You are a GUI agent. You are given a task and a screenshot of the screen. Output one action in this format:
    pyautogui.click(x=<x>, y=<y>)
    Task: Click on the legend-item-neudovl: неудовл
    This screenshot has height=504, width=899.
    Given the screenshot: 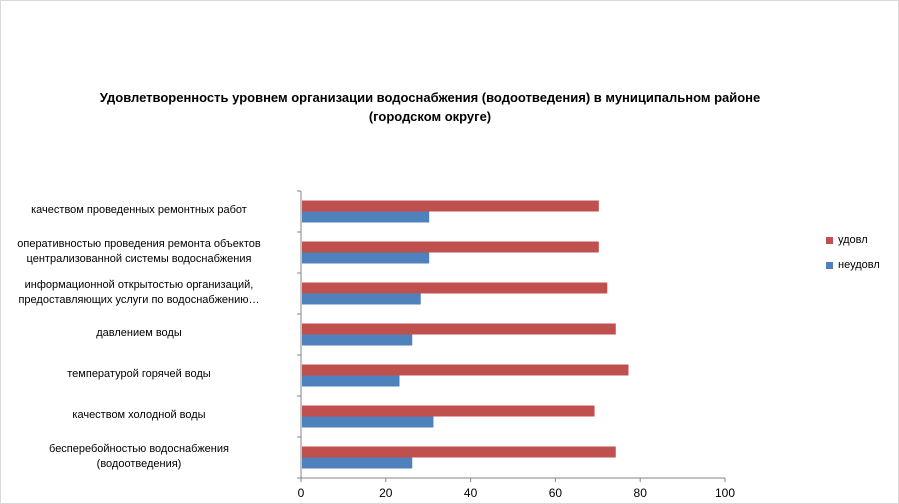 What is the action you would take?
    pyautogui.click(x=853, y=265)
    